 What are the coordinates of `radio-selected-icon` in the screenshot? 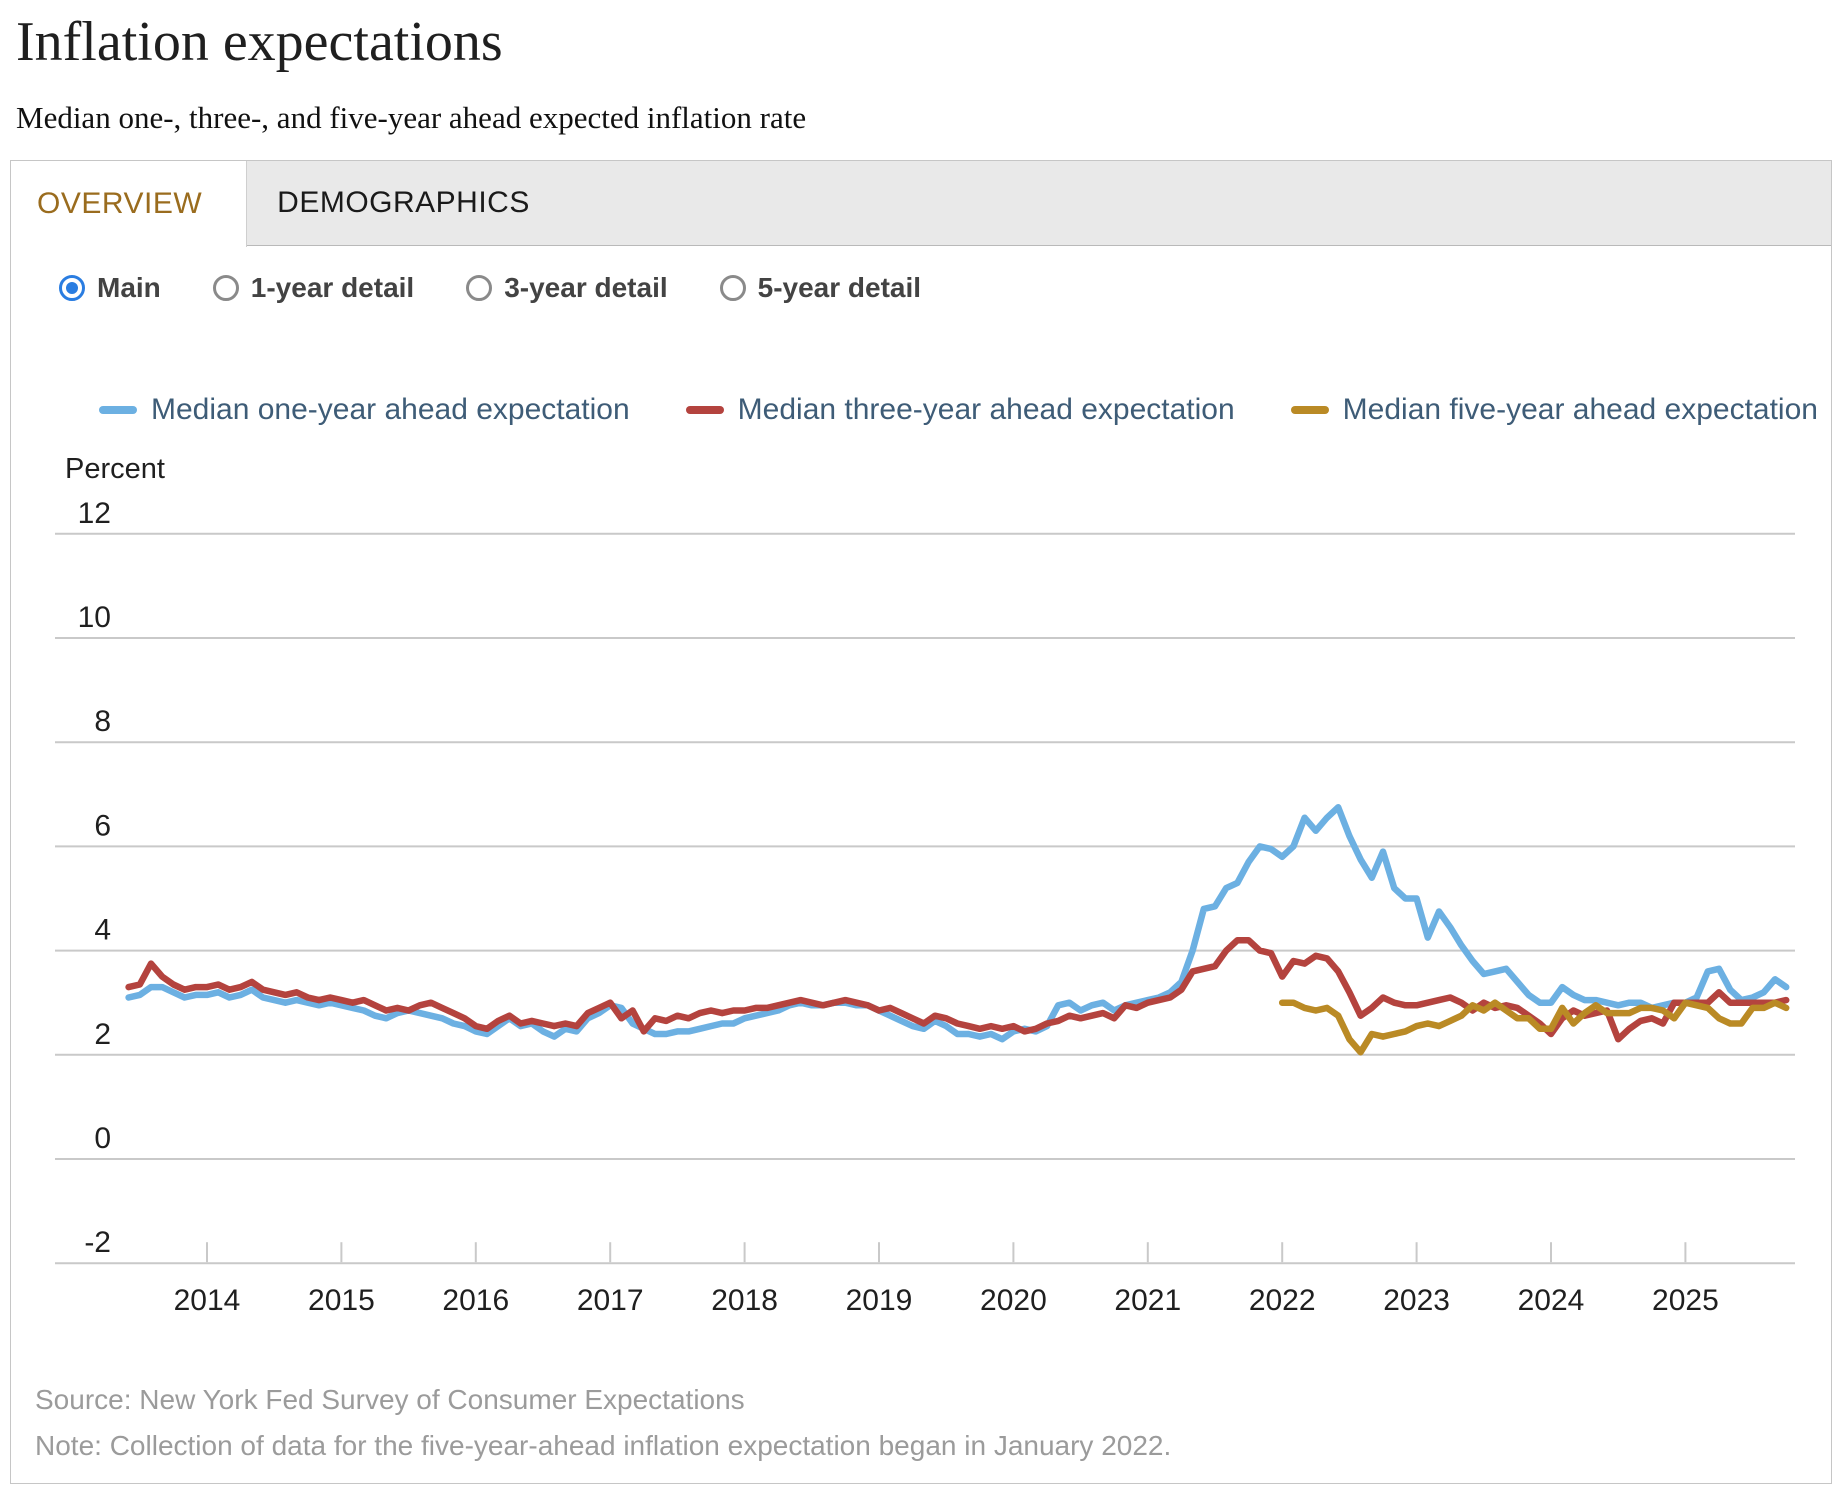 It's located at (72, 288).